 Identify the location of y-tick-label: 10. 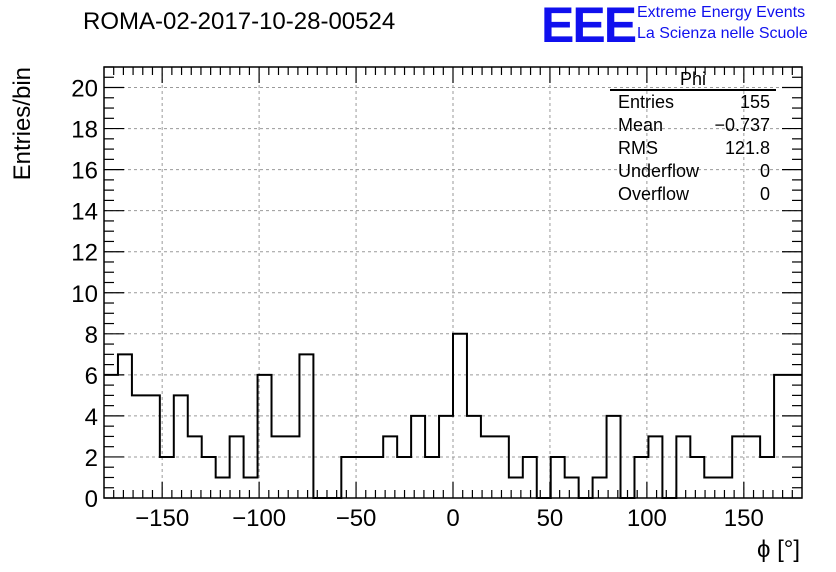
(84, 294).